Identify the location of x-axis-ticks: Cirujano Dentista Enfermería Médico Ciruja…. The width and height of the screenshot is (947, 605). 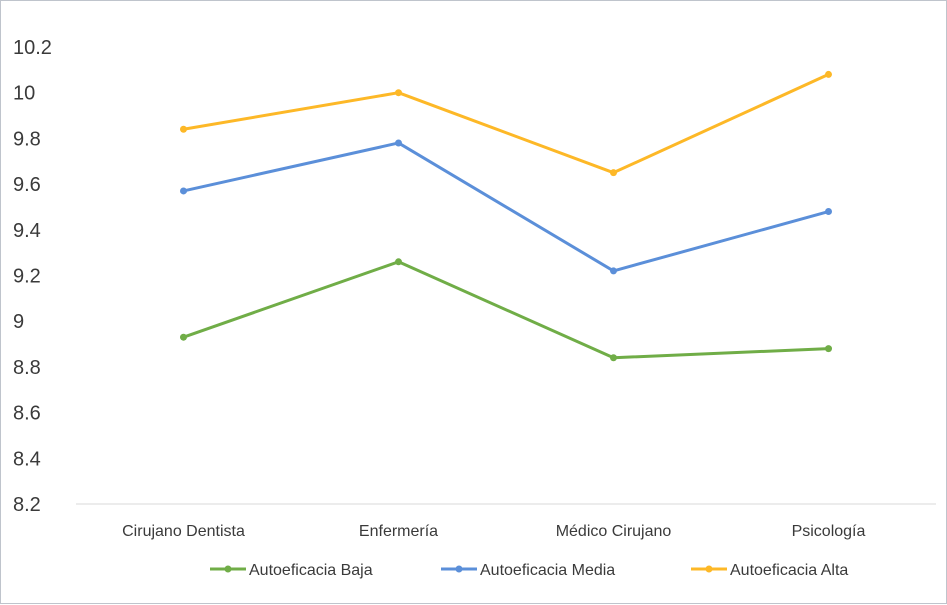
(493, 531).